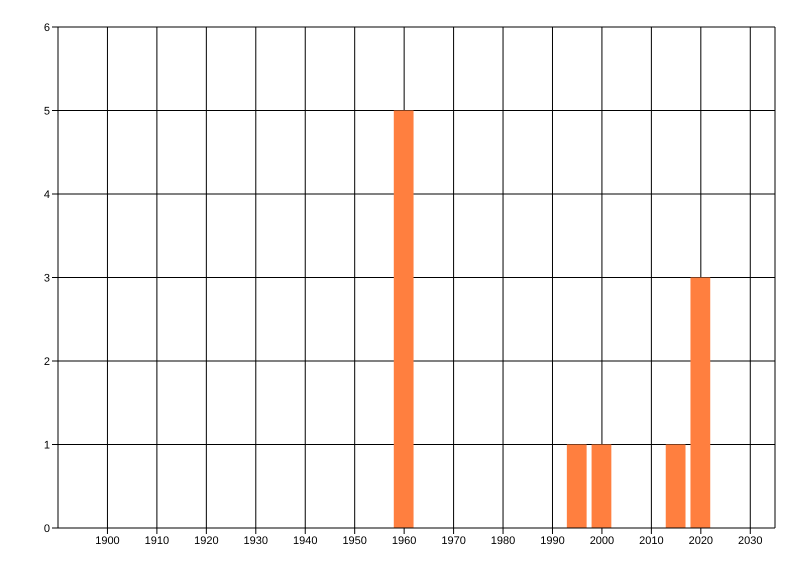 Image resolution: width=800 pixels, height=576 pixels. I want to click on x-tick-label: 1960, so click(404, 540).